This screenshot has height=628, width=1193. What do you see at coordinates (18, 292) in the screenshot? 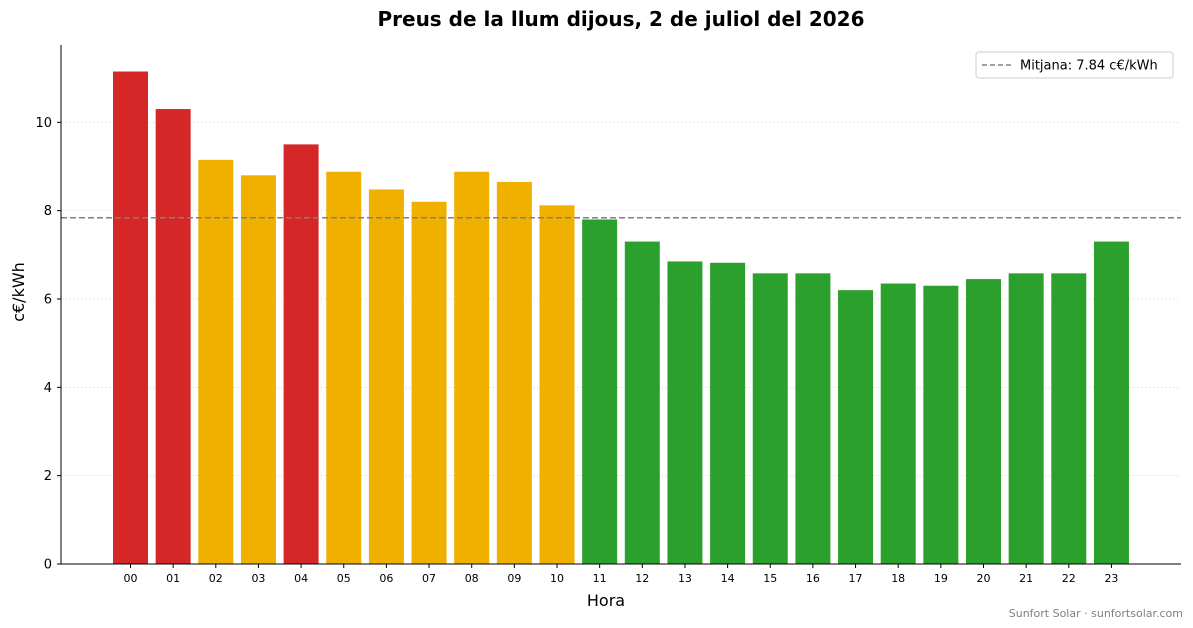
I see `y-axis-label: c€/kWh` at bounding box center [18, 292].